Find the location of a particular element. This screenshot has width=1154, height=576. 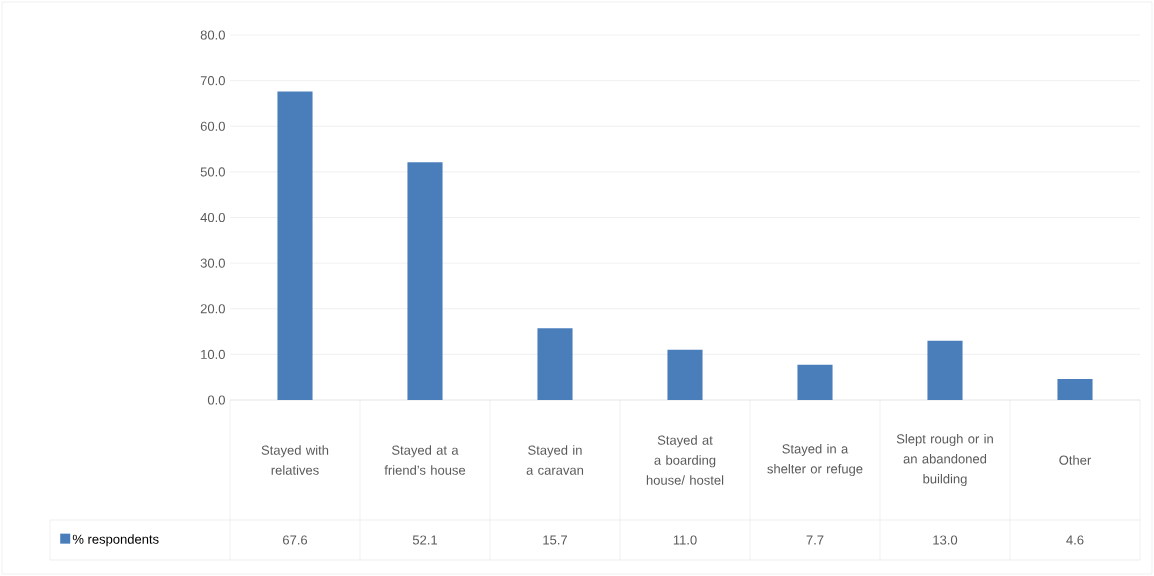

y-tick-label: 10.0 is located at coordinates (213, 354).